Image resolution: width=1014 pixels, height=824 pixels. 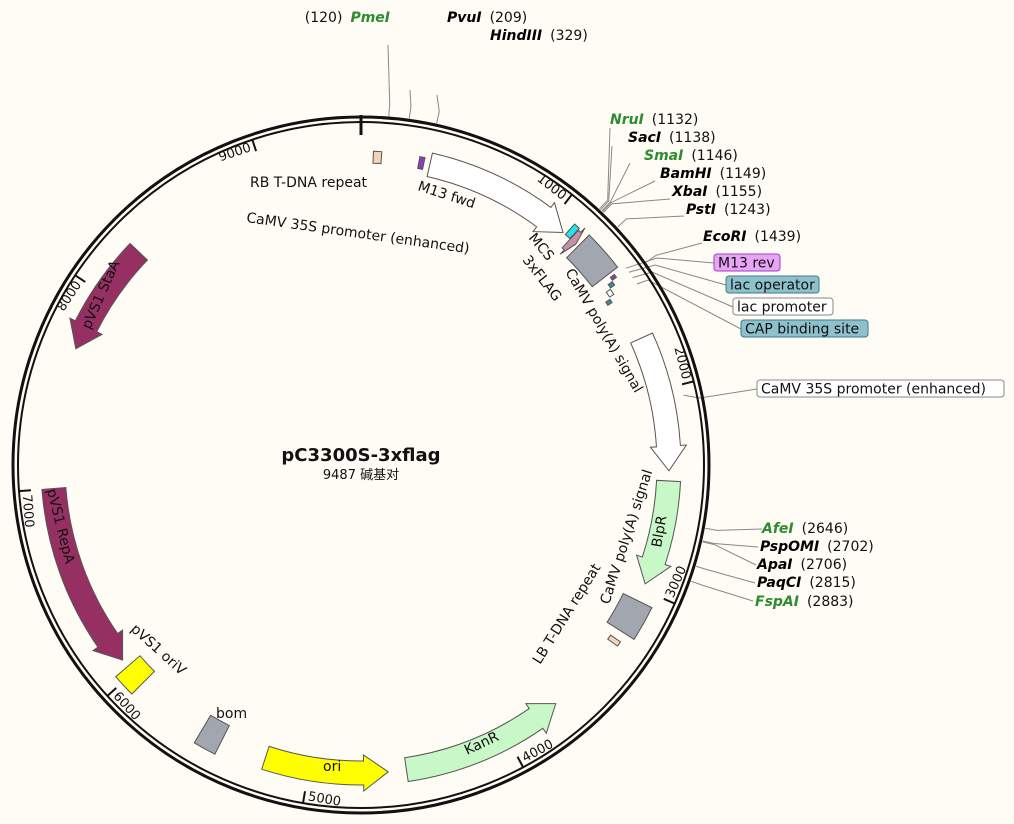 What do you see at coordinates (421, 162) in the screenshot?
I see `feature-m13fwd` at bounding box center [421, 162].